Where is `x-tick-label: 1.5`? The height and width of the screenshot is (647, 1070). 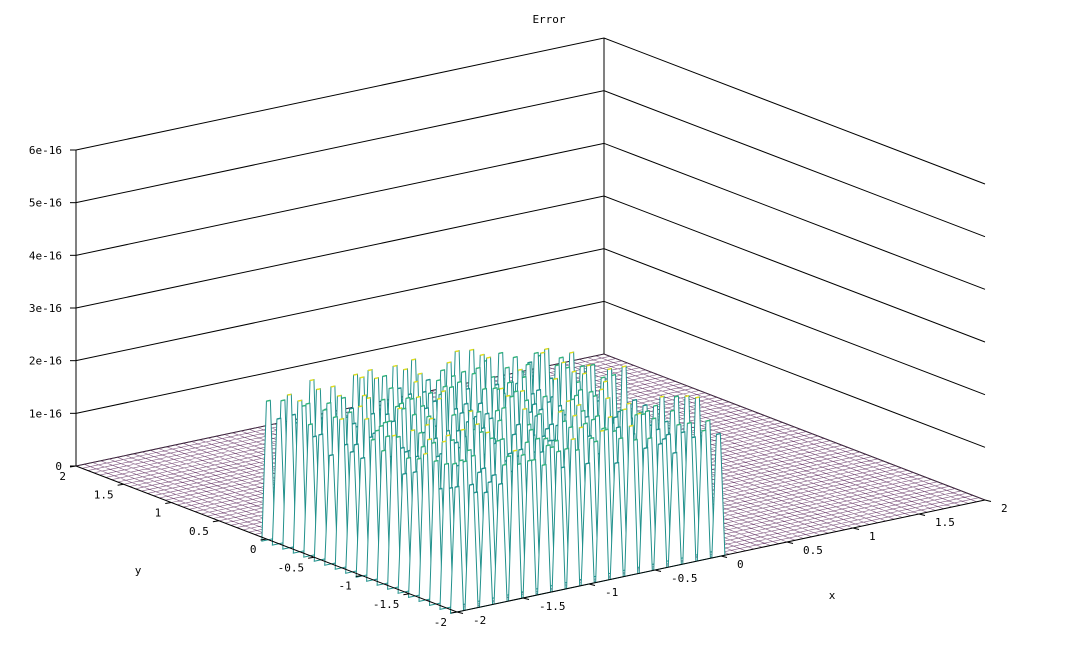 x-tick-label: 1.5 is located at coordinates (945, 522).